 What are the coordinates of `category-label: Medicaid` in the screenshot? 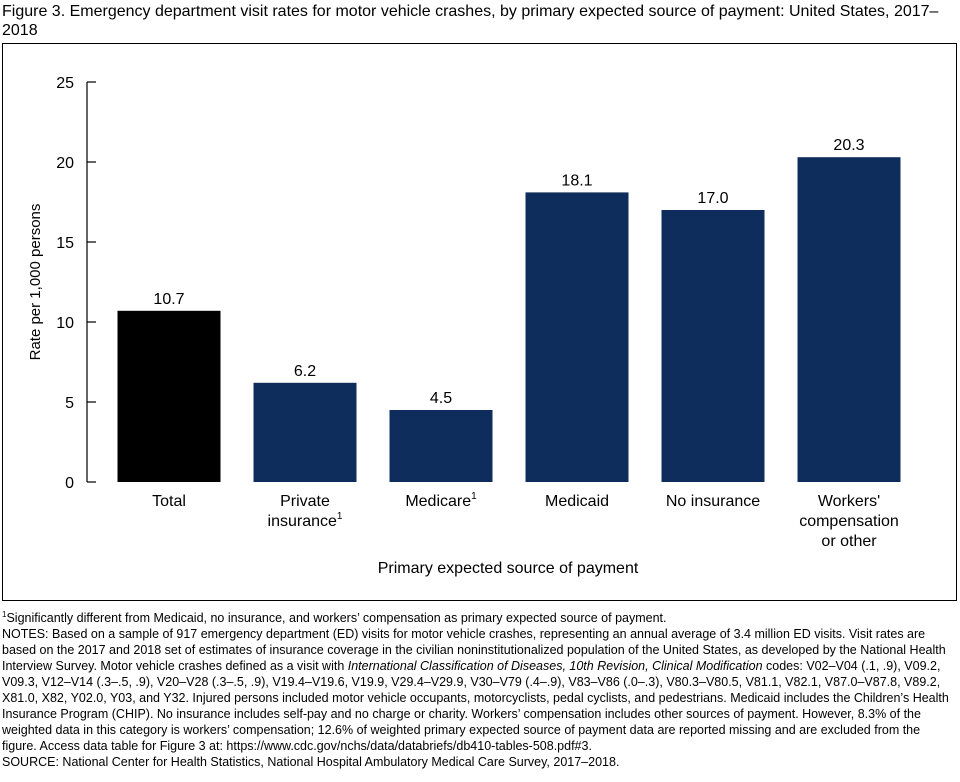 It's located at (577, 501).